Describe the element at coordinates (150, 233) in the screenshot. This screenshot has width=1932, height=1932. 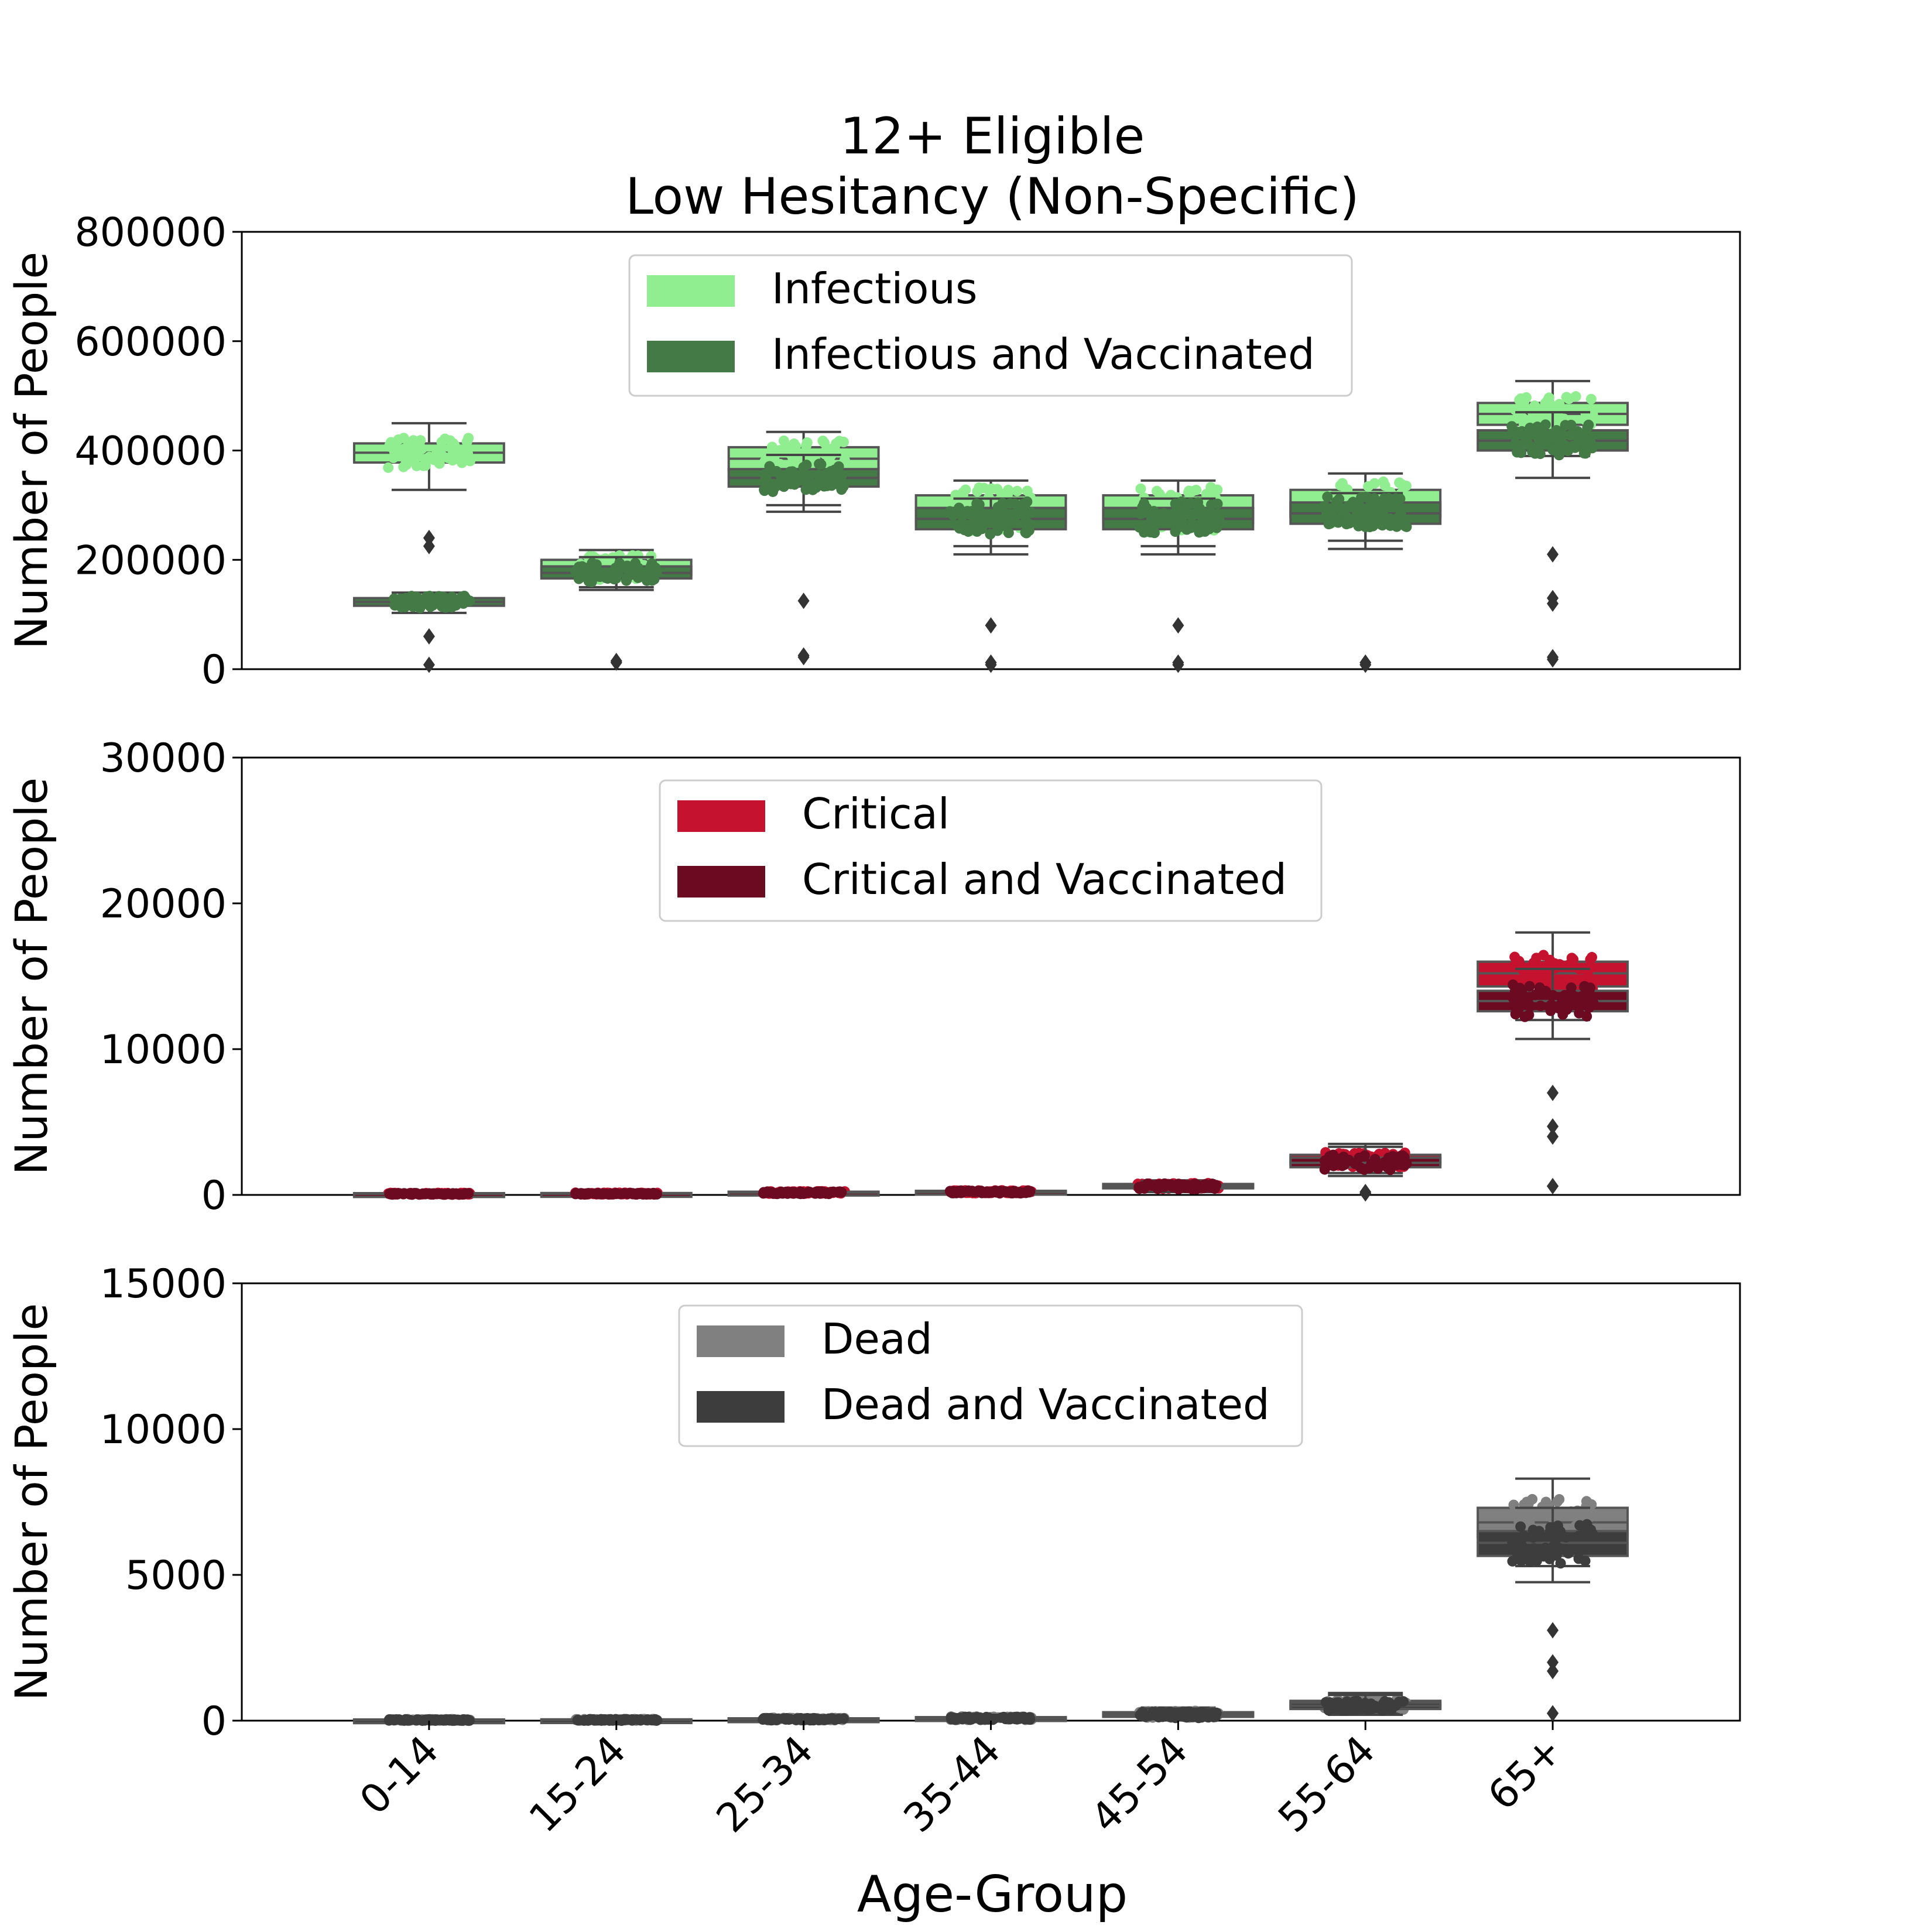
I see `y-tick-label: 800000` at that location.